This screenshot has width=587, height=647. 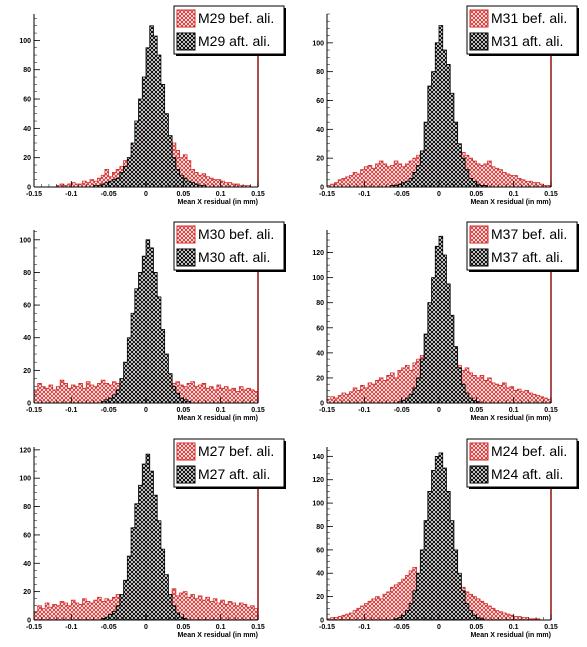 I want to click on legend-label: M30 aft. ali., so click(x=234, y=257).